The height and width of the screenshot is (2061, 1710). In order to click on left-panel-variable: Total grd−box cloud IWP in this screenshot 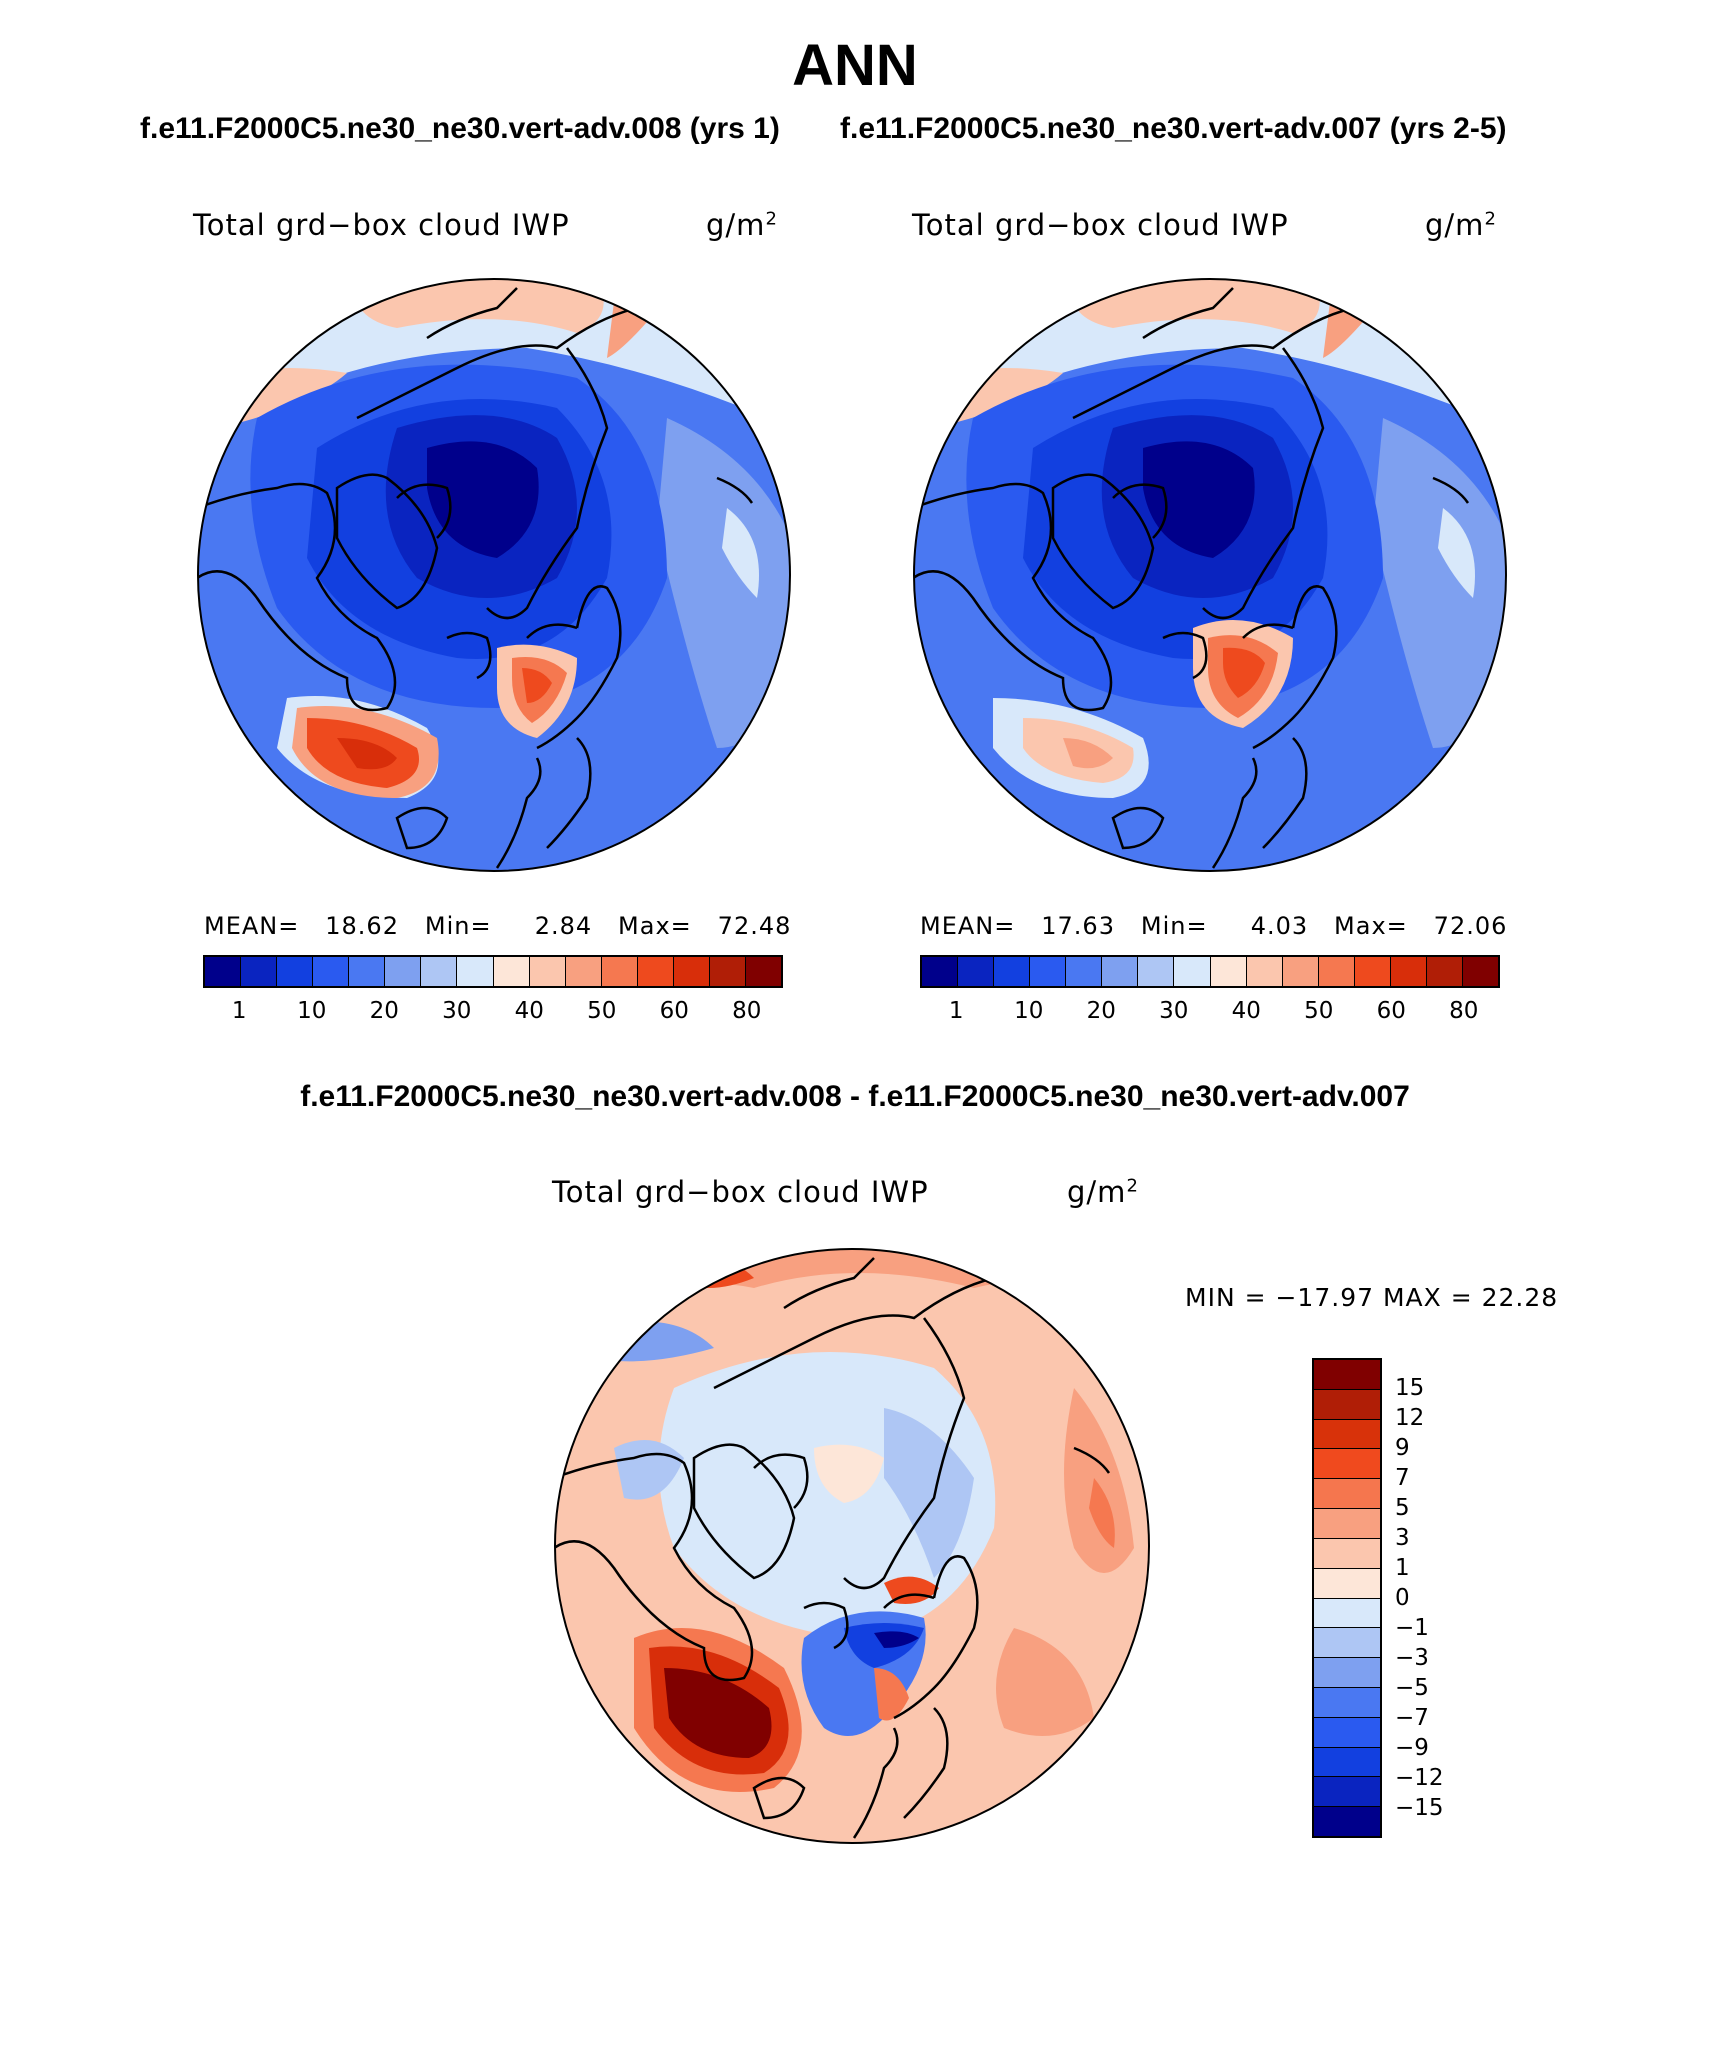, I will do `click(381, 225)`.